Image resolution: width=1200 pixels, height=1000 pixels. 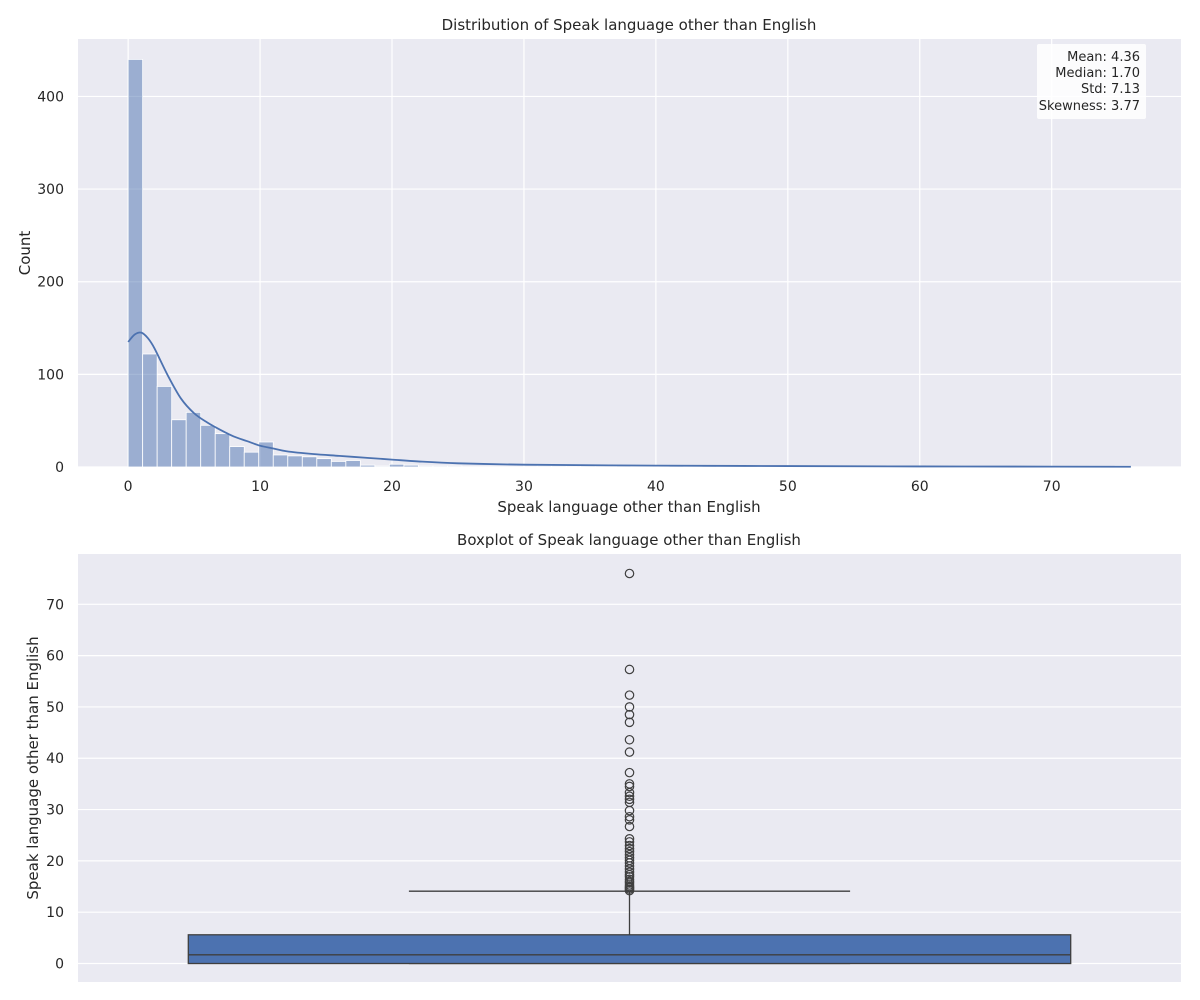 What do you see at coordinates (629, 399) in the screenshot?
I see `kde-curve` at bounding box center [629, 399].